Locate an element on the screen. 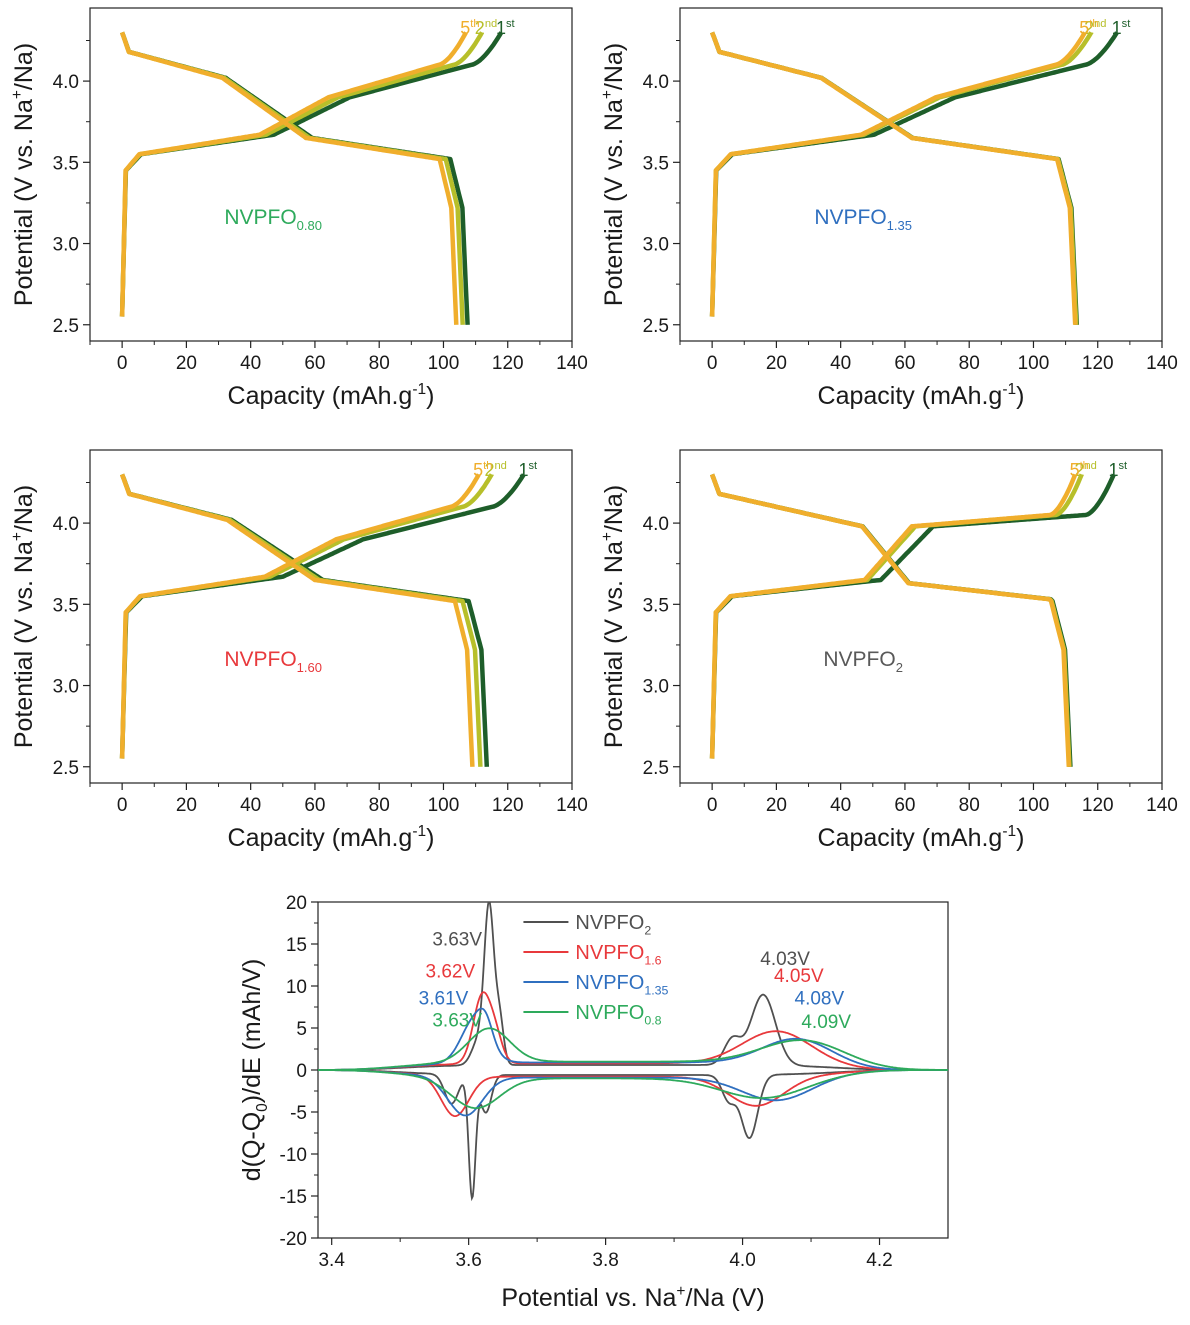  chart-1-ylabel: Potential (V vs. Na+/Na) is located at coordinates (613, 174).